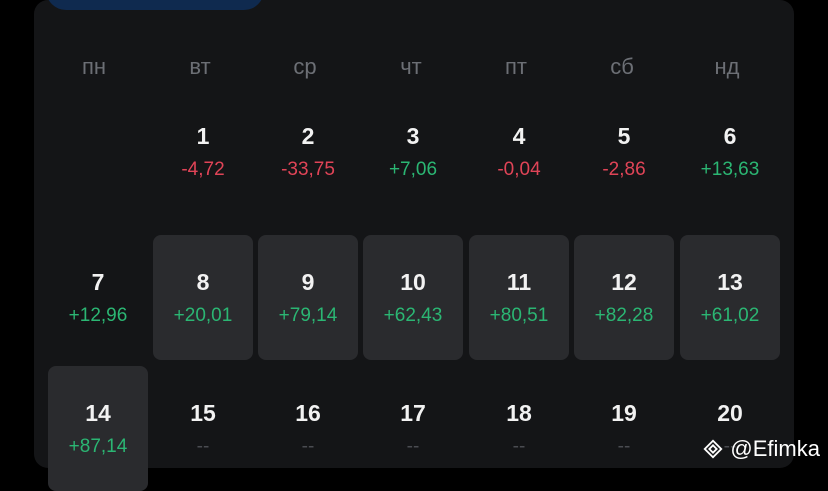 The width and height of the screenshot is (828, 491). Describe the element at coordinates (200, 66) in the screenshot. I see `weekday-tue: вт` at that location.